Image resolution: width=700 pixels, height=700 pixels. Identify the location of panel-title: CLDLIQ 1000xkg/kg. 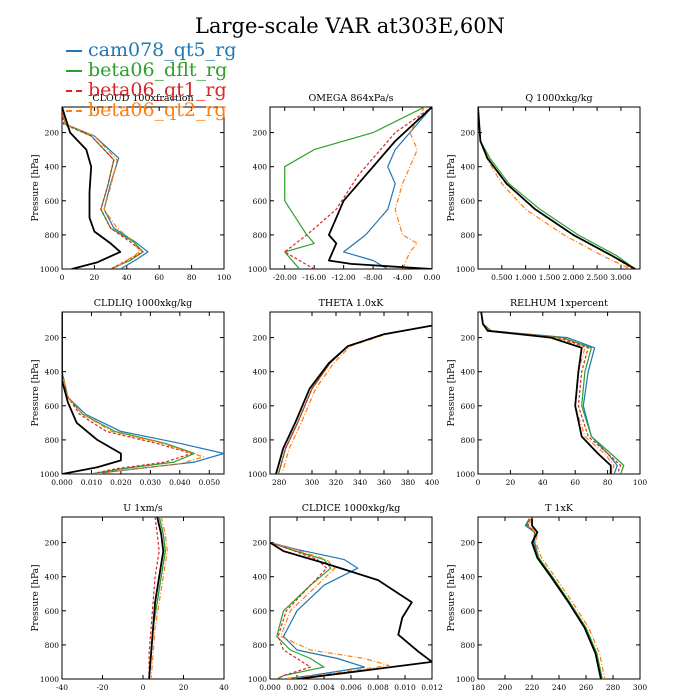
(143, 303).